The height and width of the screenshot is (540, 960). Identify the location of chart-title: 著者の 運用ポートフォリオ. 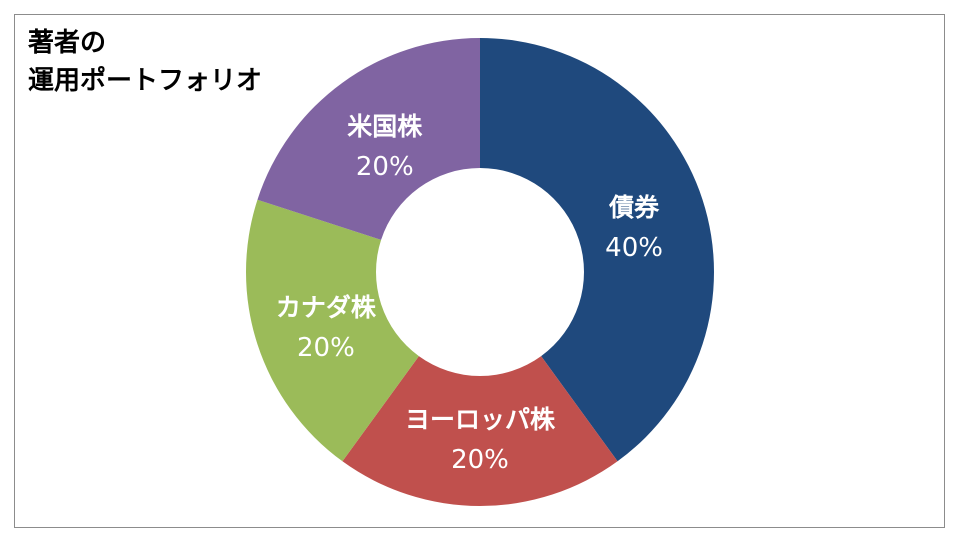
(145, 62).